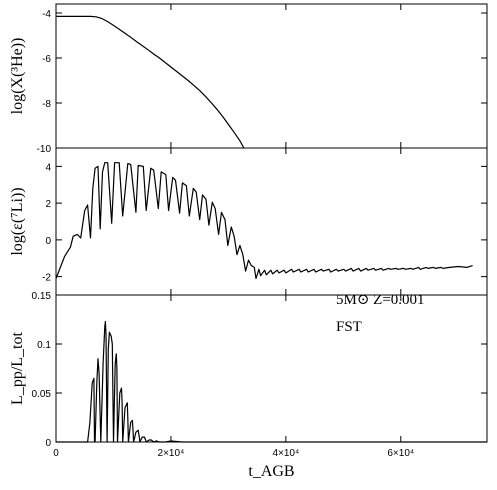 Image resolution: width=497 pixels, height=490 pixels. Describe the element at coordinates (150, 82) in the screenshot. I see `panel-1-series-1-line` at that location.